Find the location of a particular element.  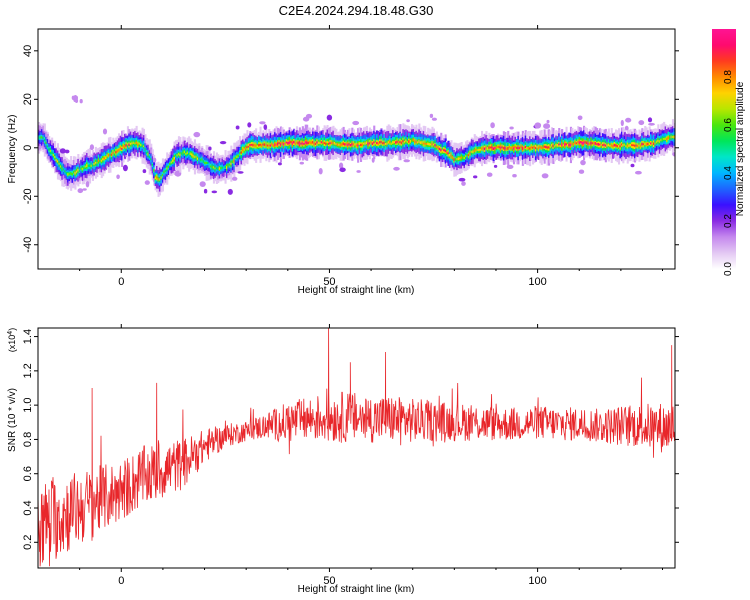

colorbar-gradient is located at coordinates (724, 149).